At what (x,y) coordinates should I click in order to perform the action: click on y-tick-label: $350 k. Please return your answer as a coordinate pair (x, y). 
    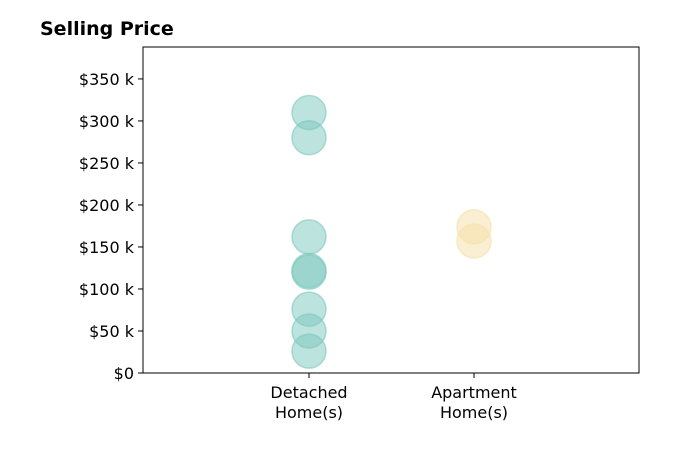
    Looking at the image, I should click on (107, 79).